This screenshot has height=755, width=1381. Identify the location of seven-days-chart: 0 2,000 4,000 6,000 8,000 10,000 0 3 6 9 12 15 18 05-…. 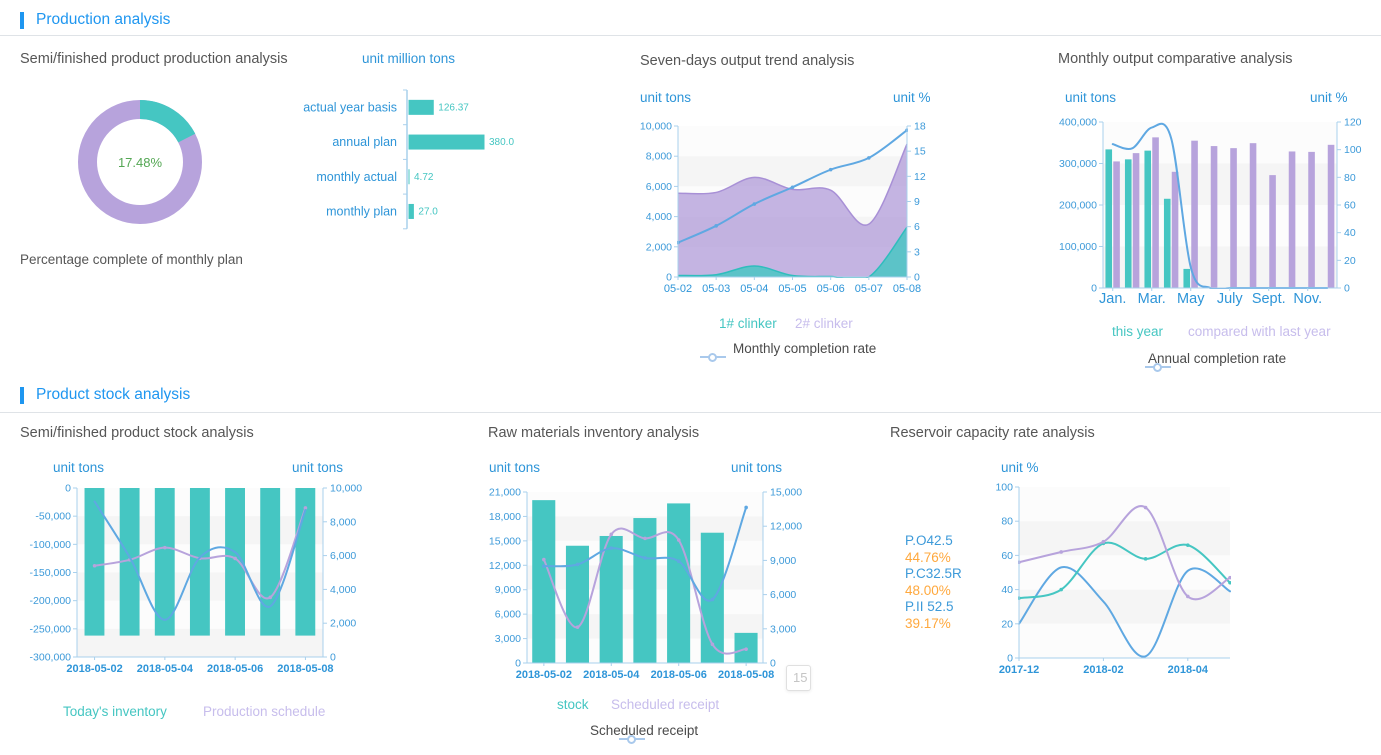
(790, 208).